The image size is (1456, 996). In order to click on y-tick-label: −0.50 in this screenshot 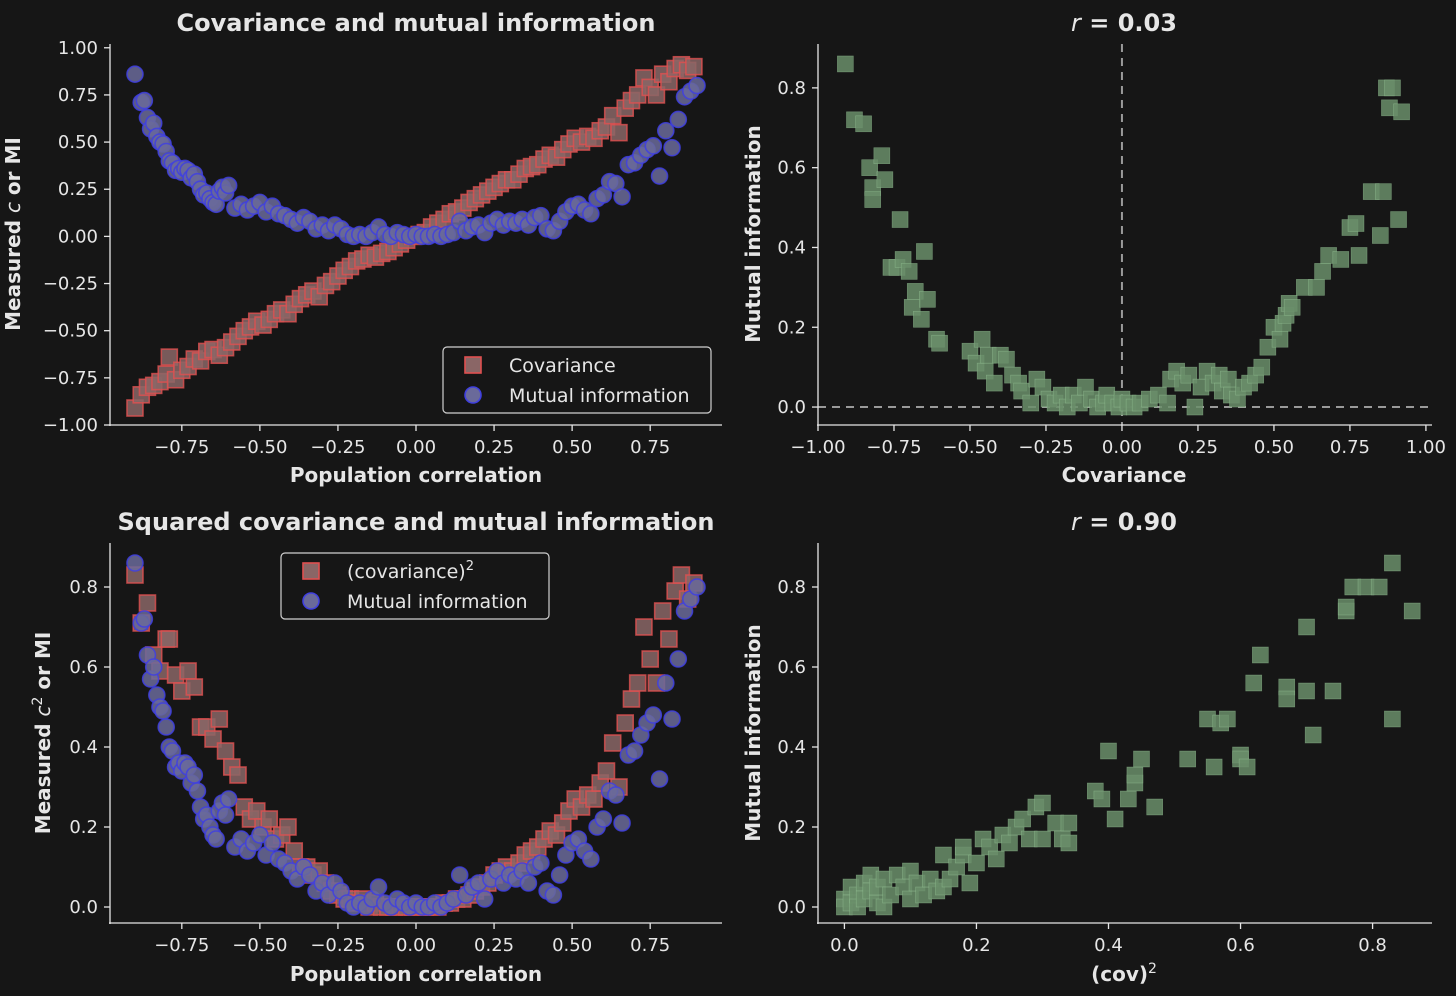, I will do `click(70, 331)`.